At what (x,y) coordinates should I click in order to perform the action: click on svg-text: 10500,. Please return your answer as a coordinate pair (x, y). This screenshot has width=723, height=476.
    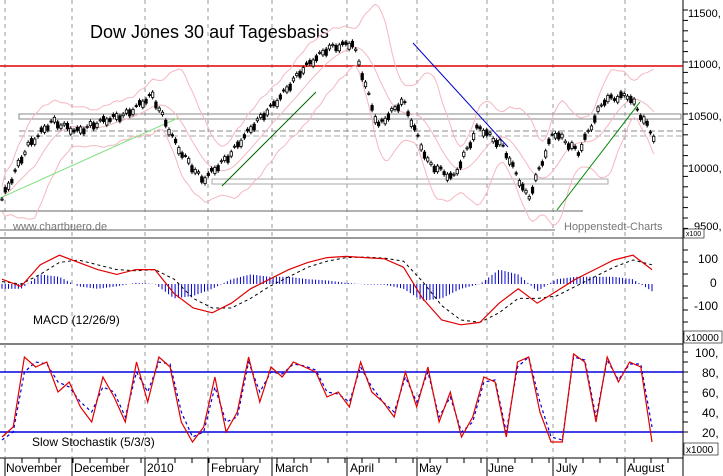
    Looking at the image, I should click on (705, 117).